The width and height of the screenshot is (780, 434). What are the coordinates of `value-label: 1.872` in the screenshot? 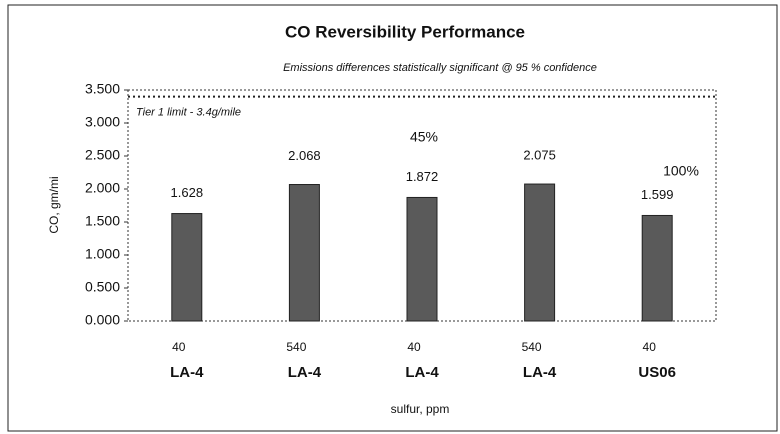 It's located at (422, 176).